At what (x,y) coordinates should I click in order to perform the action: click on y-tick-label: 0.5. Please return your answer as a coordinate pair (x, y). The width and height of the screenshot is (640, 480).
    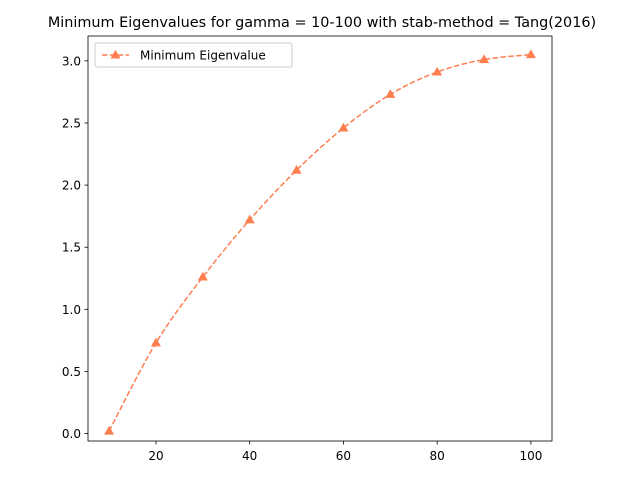
    Looking at the image, I should click on (71, 372).